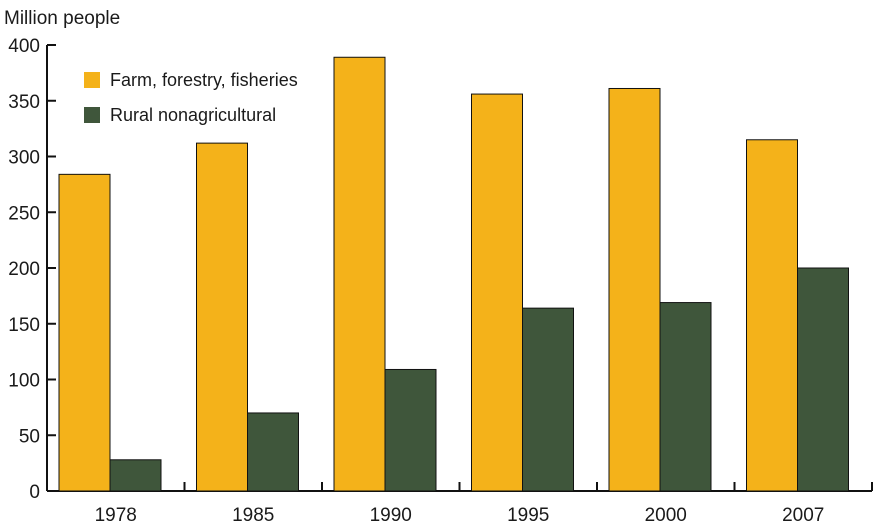 The image size is (882, 527). Describe the element at coordinates (497, 292) in the screenshot. I see `bar-farm-1995` at that location.